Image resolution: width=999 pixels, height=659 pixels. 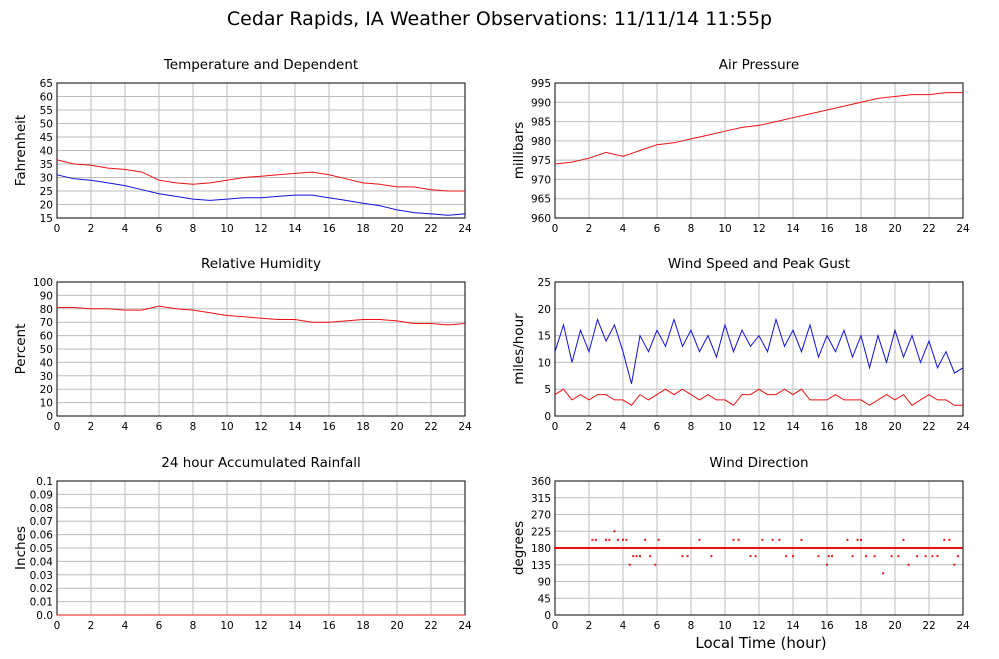 I want to click on x-tick-label: 18, so click(x=860, y=229).